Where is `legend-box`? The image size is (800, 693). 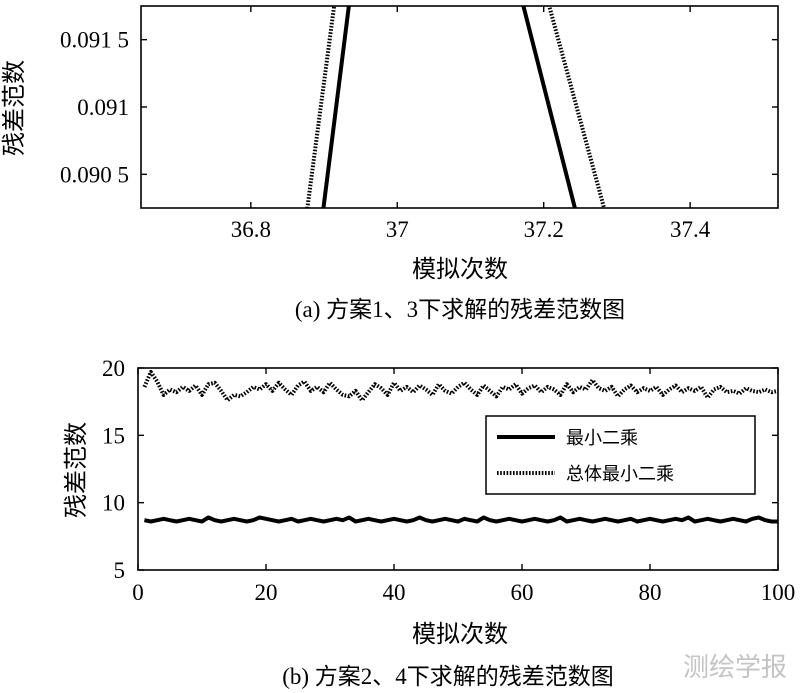 legend-box is located at coordinates (620, 455).